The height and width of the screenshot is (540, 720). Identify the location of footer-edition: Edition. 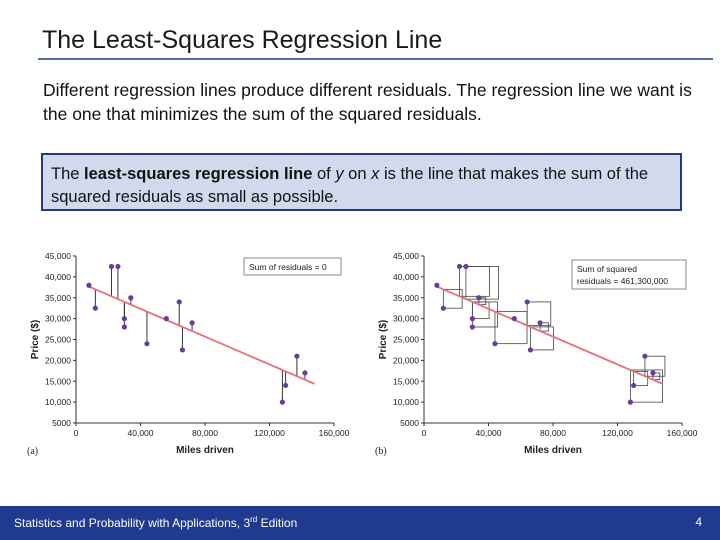
(277, 523).